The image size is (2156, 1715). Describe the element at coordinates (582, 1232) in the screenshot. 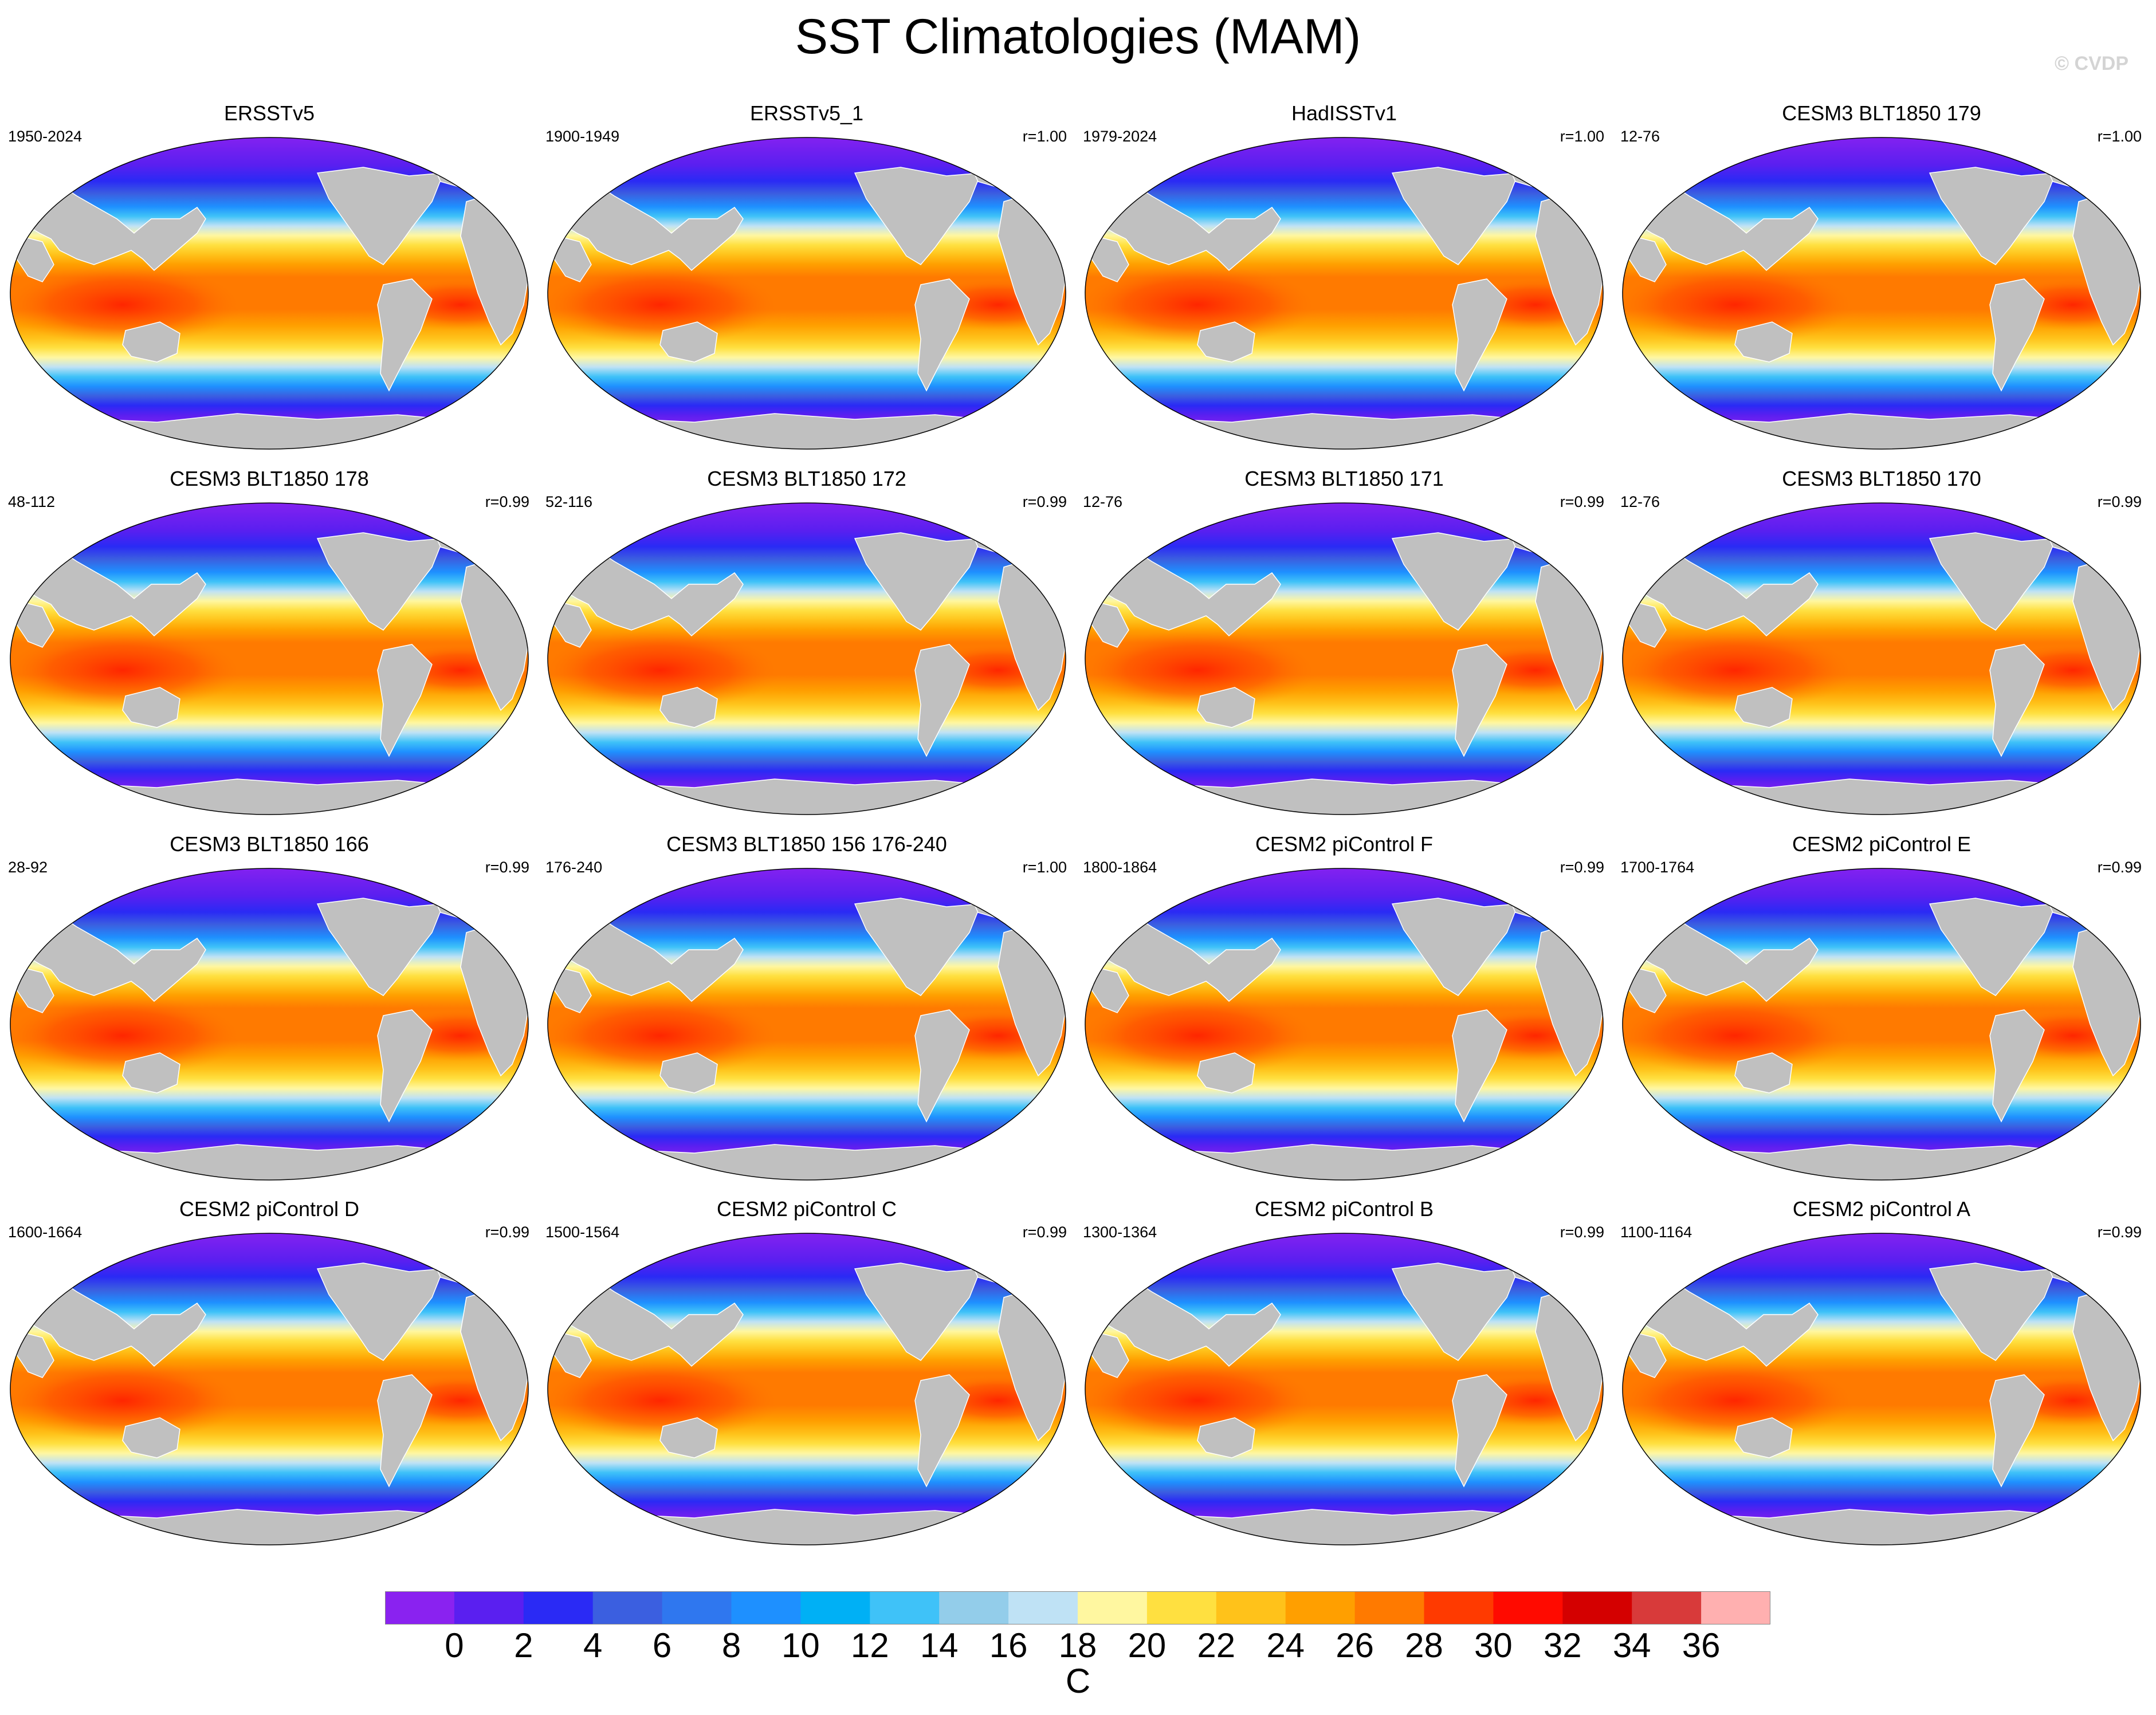

I see `panel-year-range: 1500-1564` at that location.